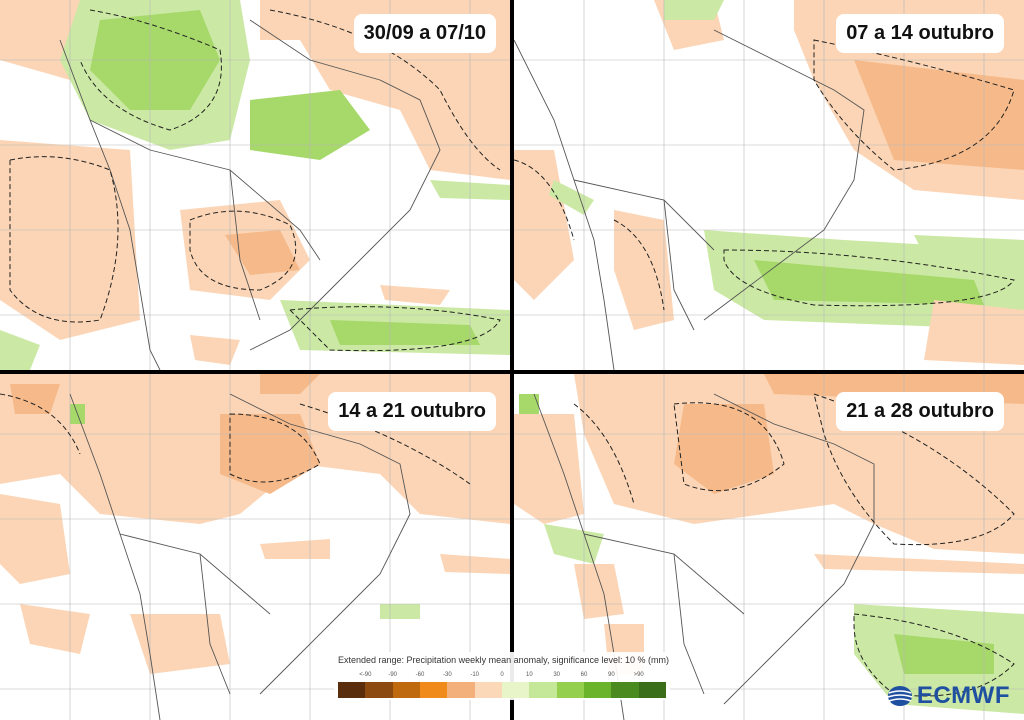 The width and height of the screenshot is (1024, 720). Describe the element at coordinates (920, 33) in the screenshot. I see `panel-2-date-label: 07 a 14 outubro` at that location.